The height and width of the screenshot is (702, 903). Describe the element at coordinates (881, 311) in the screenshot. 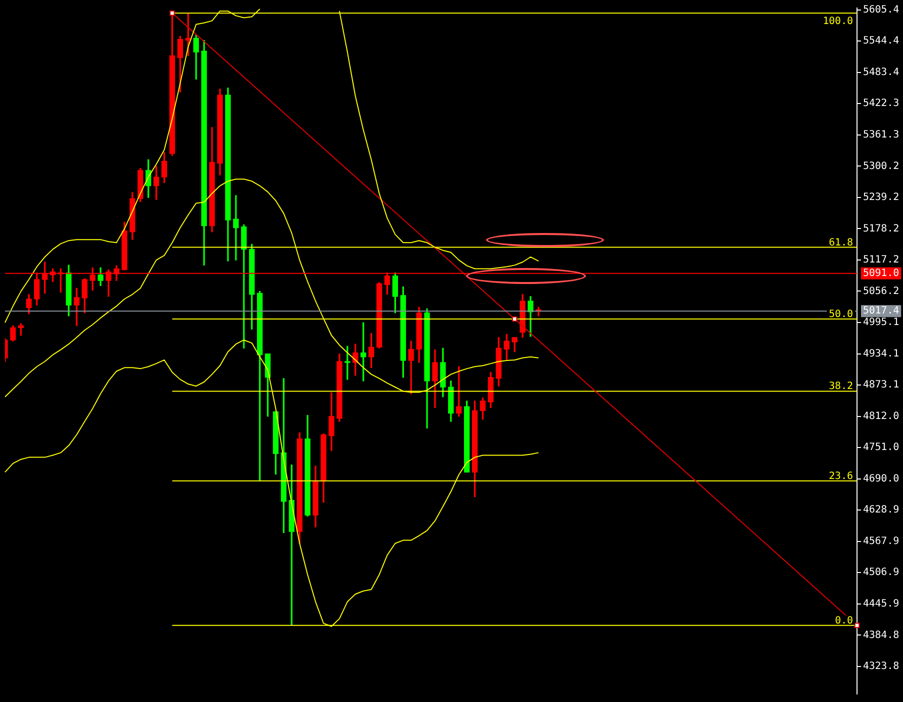

I see `ref-line-label: 5017.4` at that location.